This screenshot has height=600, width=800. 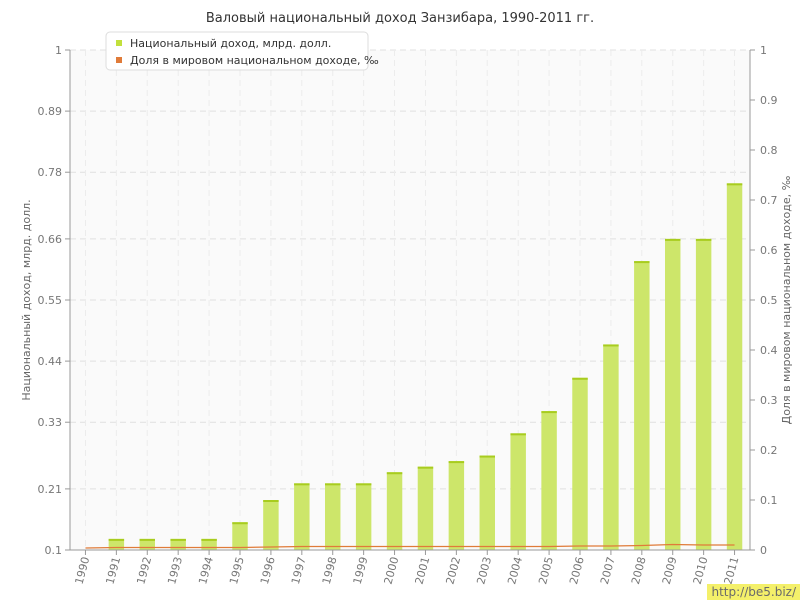 What do you see at coordinates (50, 300) in the screenshot?
I see `y-tick-label: 0.55` at bounding box center [50, 300].